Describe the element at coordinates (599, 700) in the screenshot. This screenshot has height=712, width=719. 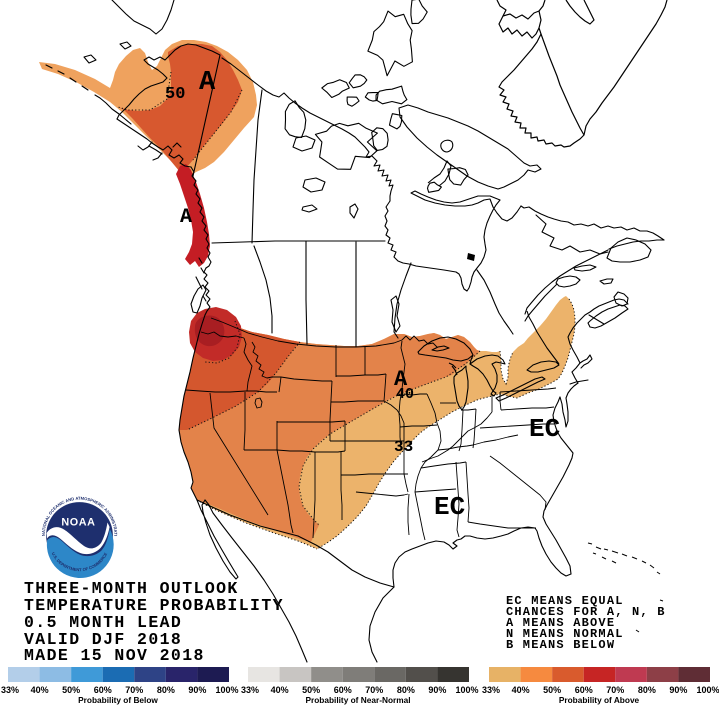
I see `svg-text: Probability of Above` at that location.